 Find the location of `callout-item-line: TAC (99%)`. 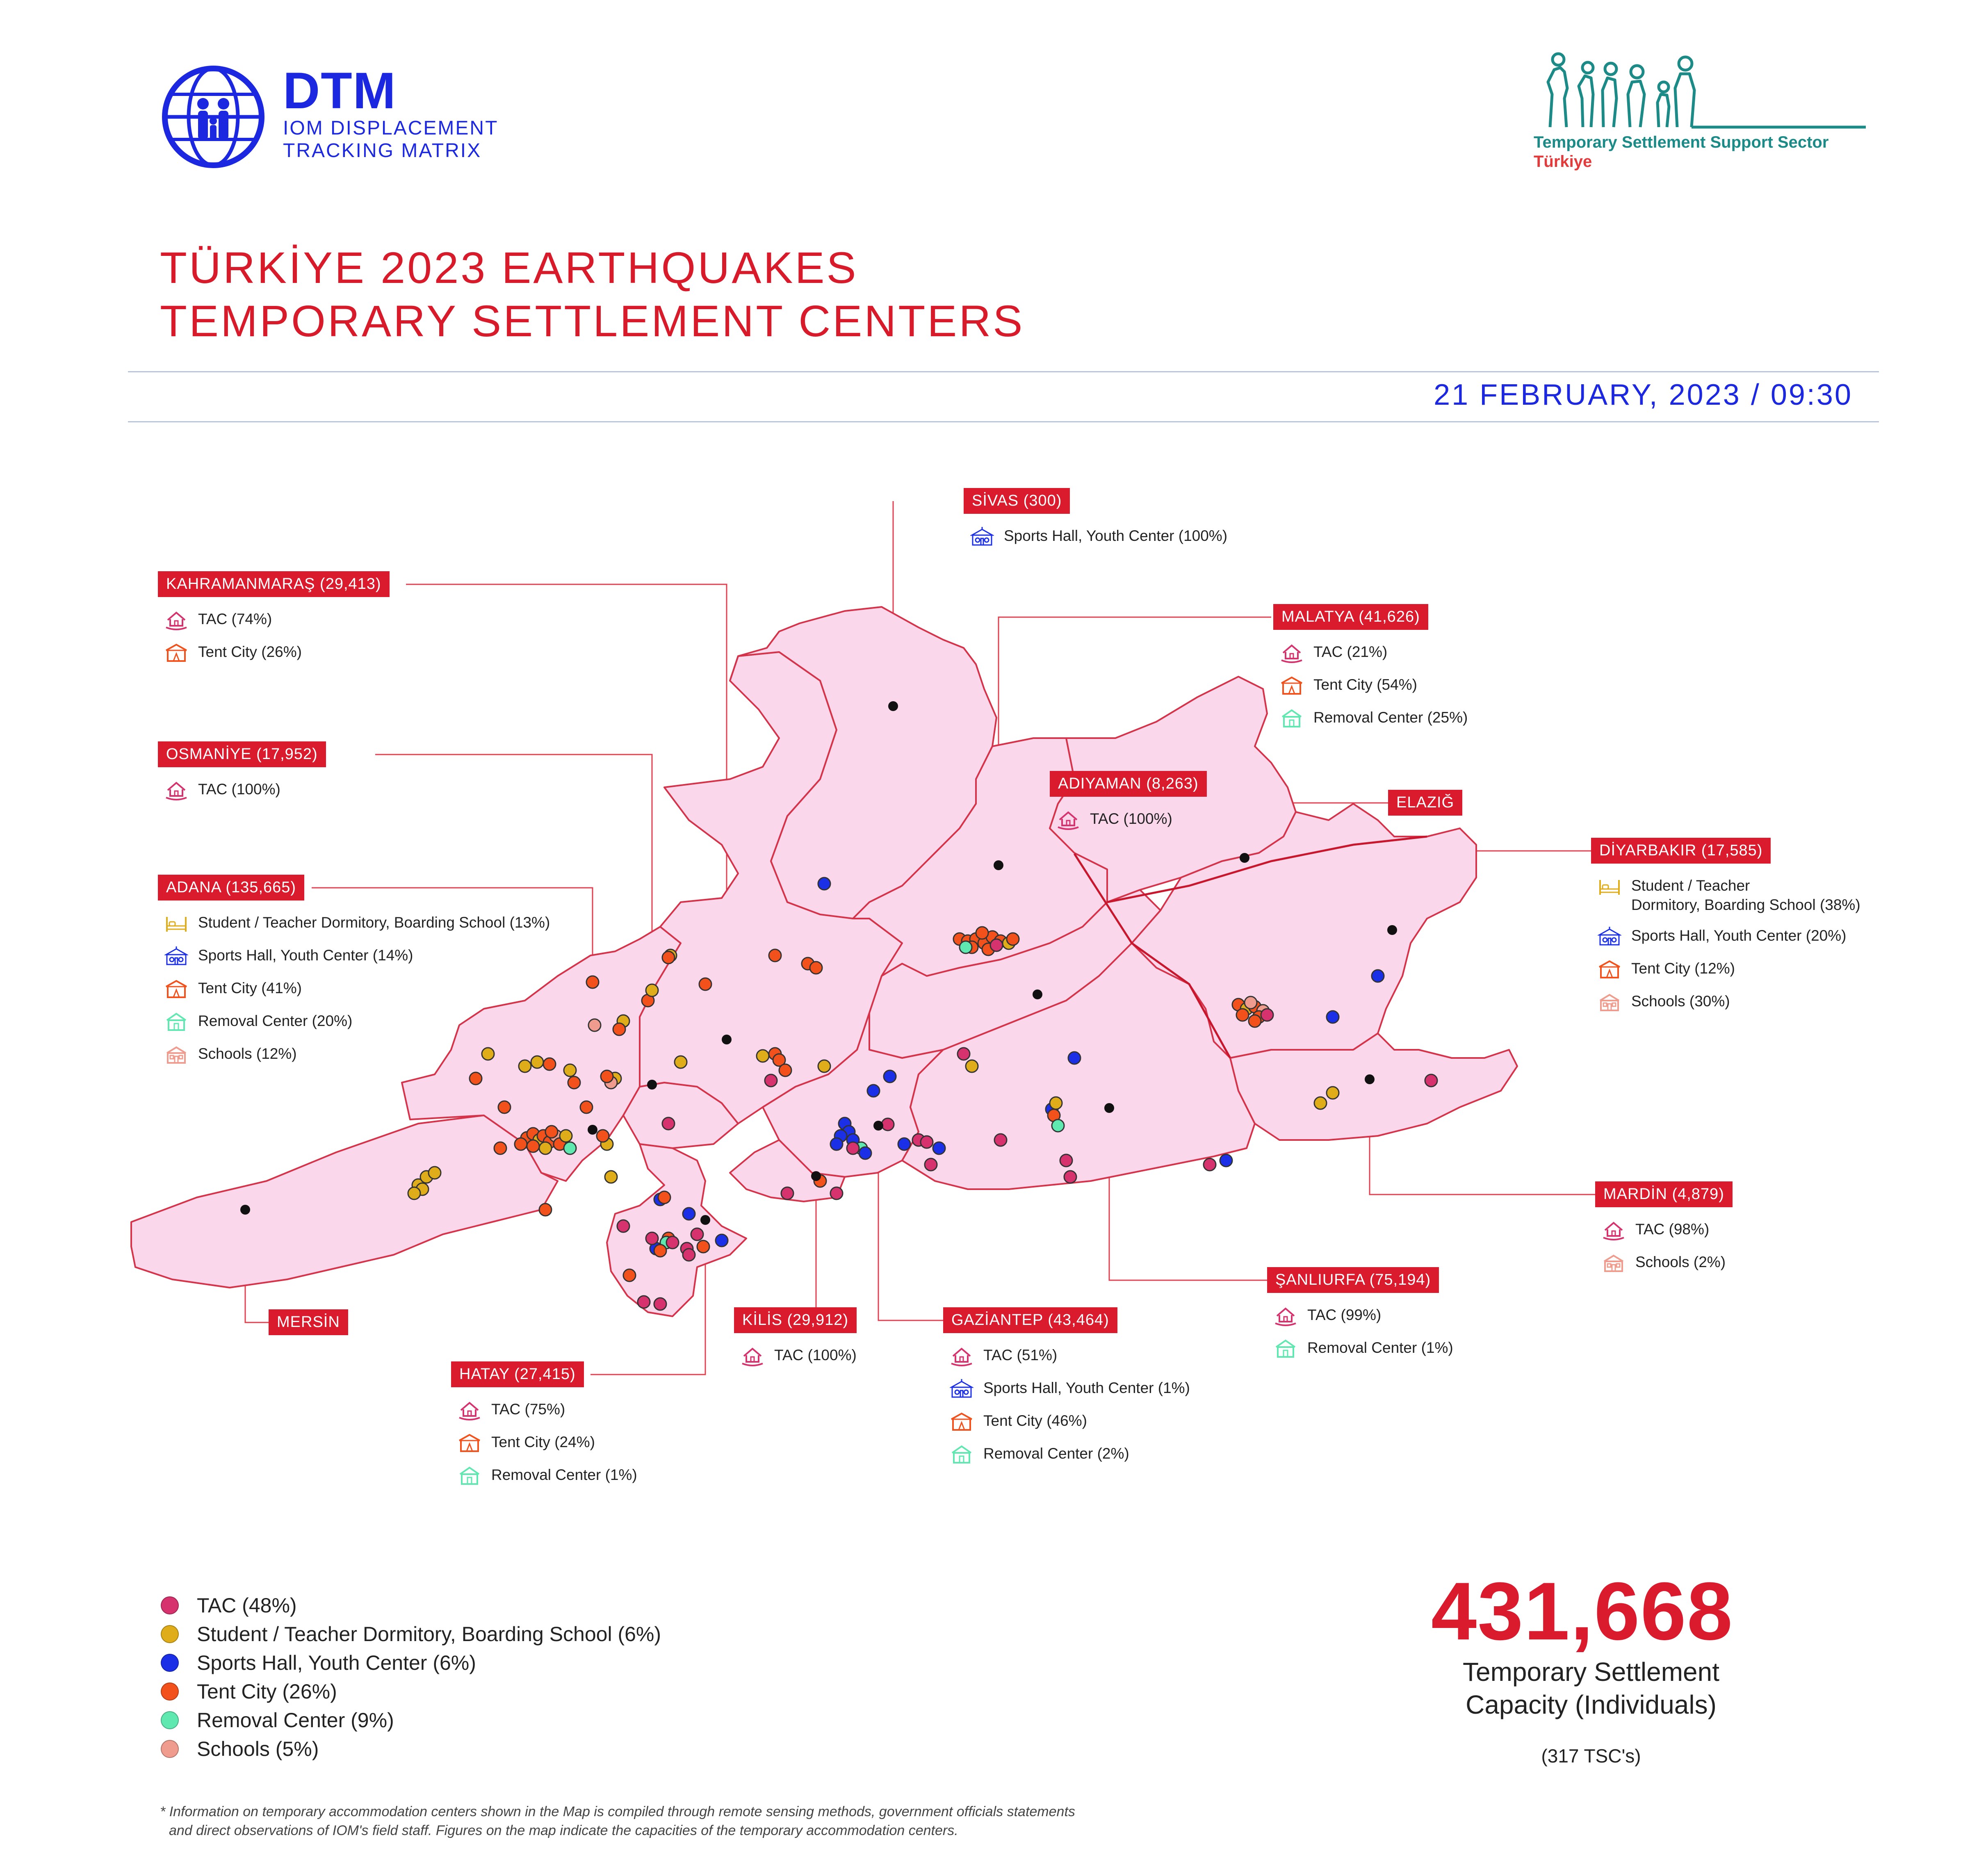

callout-item-line: TAC (99%) is located at coordinates (1344, 1314).